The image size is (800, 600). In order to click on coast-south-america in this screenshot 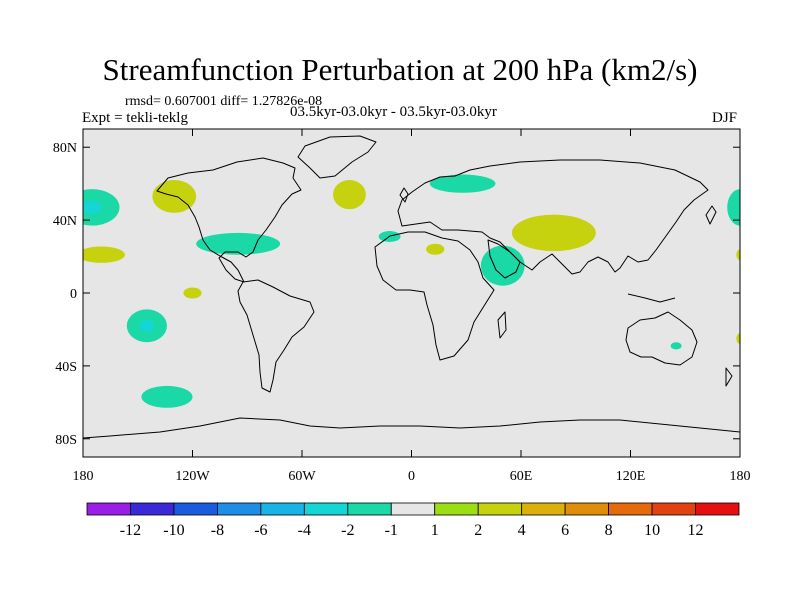, I will do `click(276, 336)`.